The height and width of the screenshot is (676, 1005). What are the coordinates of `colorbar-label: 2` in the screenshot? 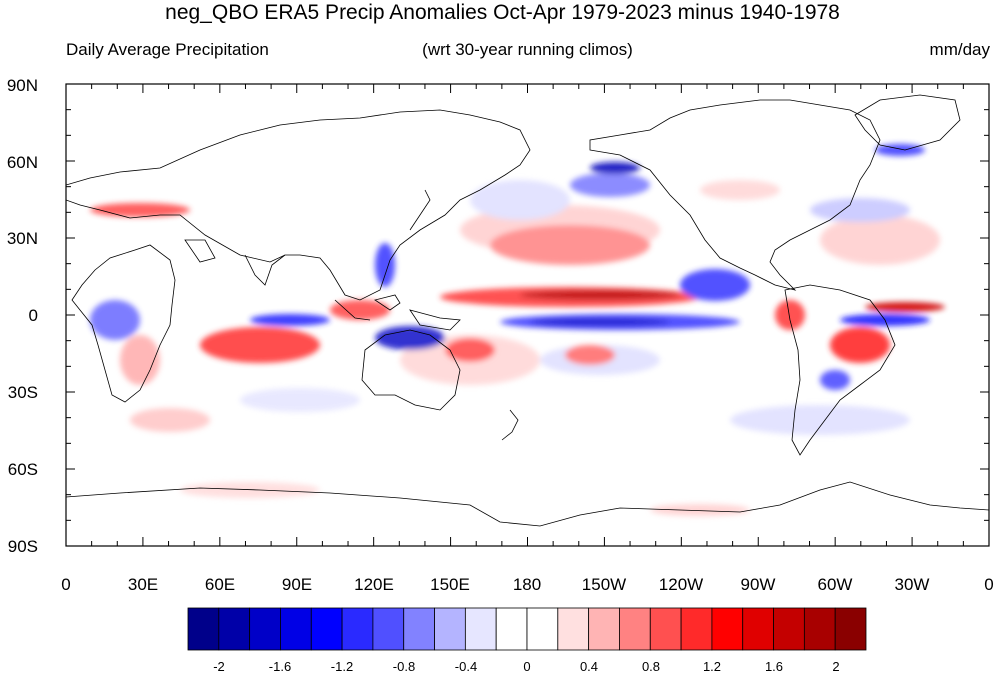 It's located at (836, 666).